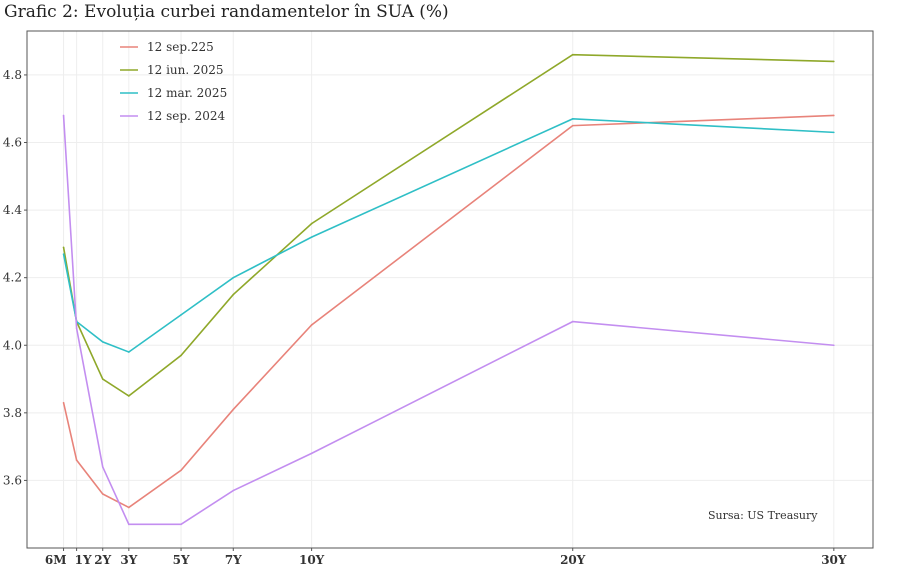 The width and height of the screenshot is (900, 567). What do you see at coordinates (102, 560) in the screenshot?
I see `x-tick-label: 2Y` at bounding box center [102, 560].